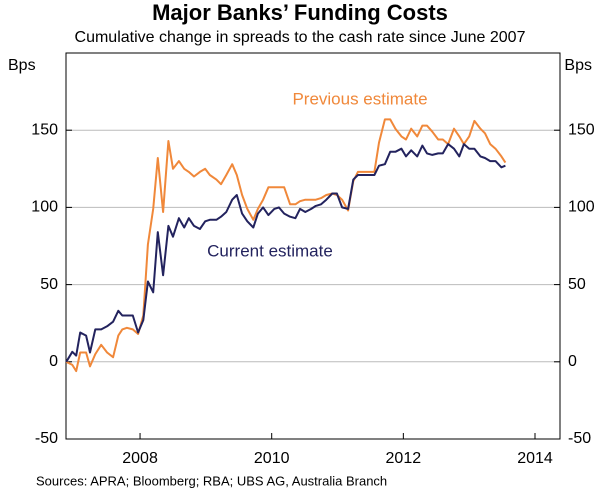  Describe the element at coordinates (581, 129) in the screenshot. I see `y2-tick-label: 150` at that location.